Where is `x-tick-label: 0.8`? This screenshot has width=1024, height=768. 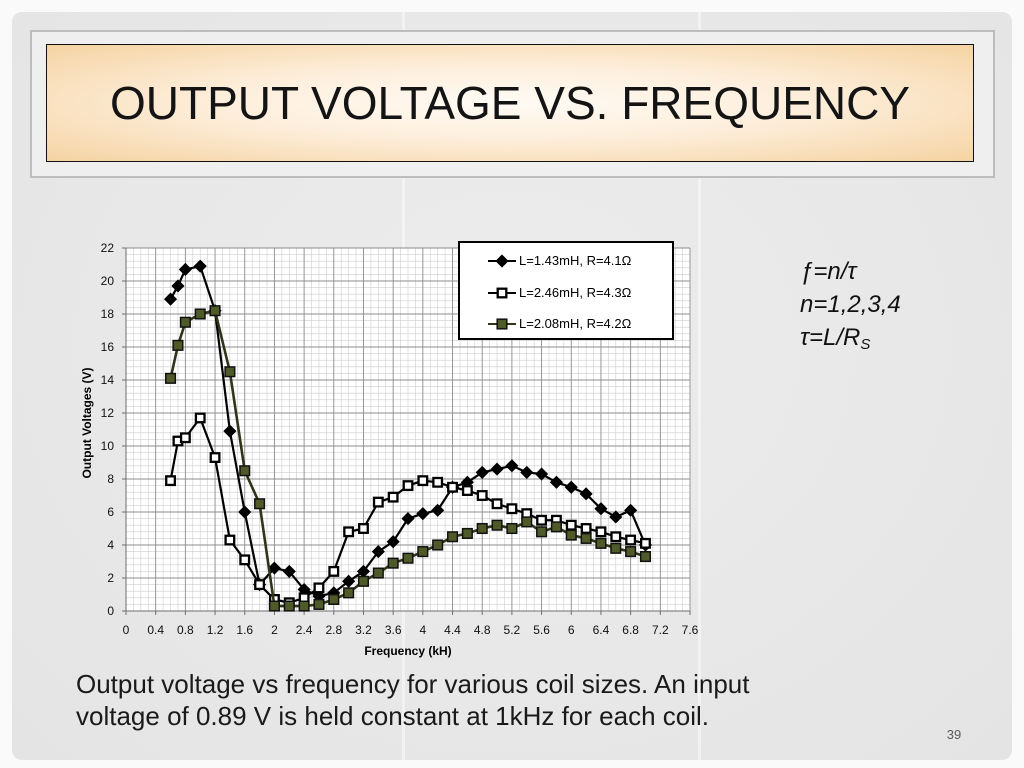 x-tick-label: 0.8 is located at coordinates (185, 630).